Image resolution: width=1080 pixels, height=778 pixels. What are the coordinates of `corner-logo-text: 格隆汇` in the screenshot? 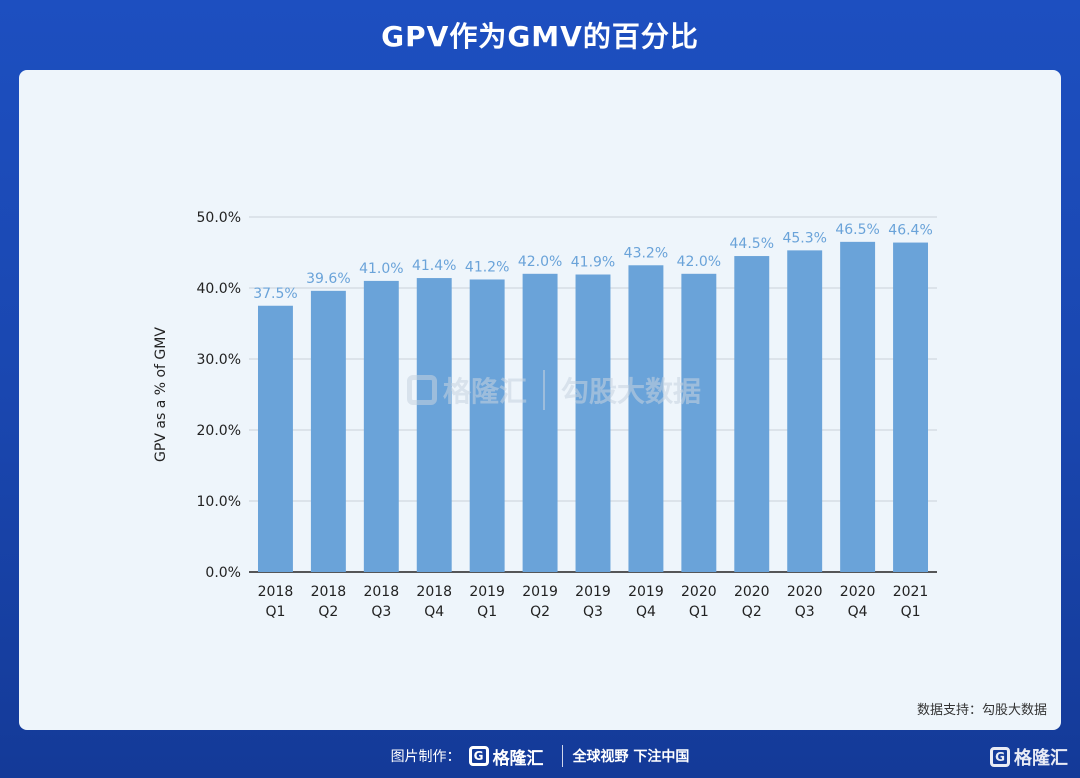 It's located at (1041, 758).